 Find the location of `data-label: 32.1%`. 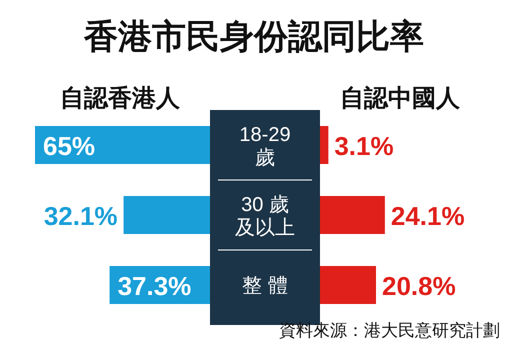

data-label: 32.1% is located at coordinates (81, 216).